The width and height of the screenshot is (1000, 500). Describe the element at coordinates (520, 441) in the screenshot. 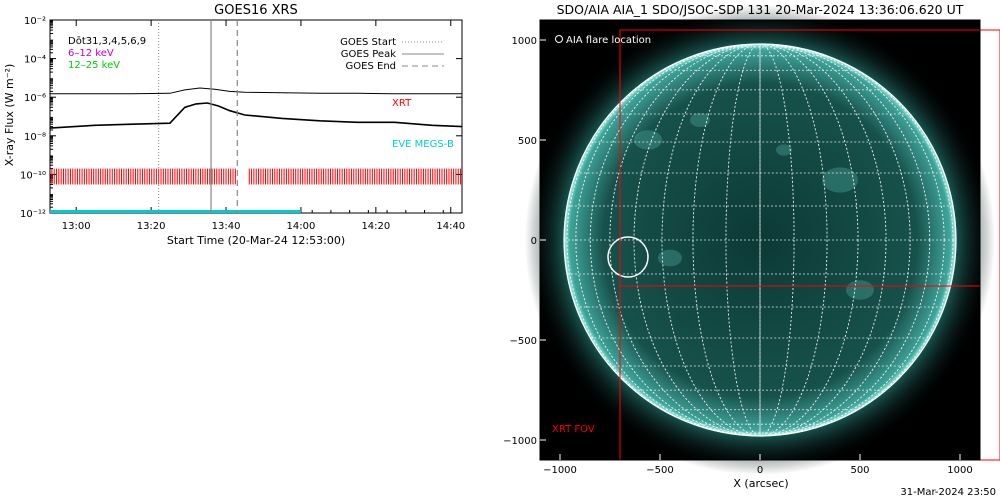

I see `y-tick-label: −1000` at that location.